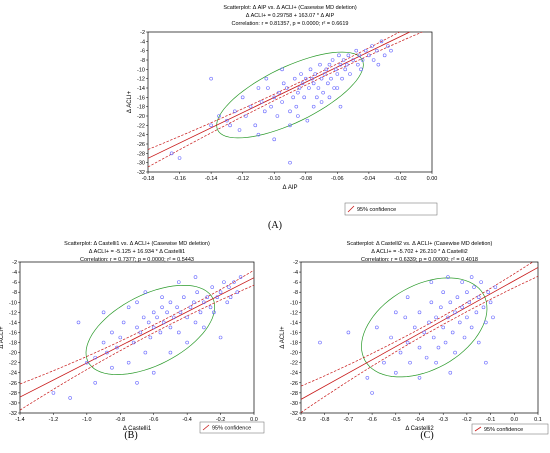 This screenshot has width=550, height=453. I want to click on chart-b-legend-box, so click(232, 427).